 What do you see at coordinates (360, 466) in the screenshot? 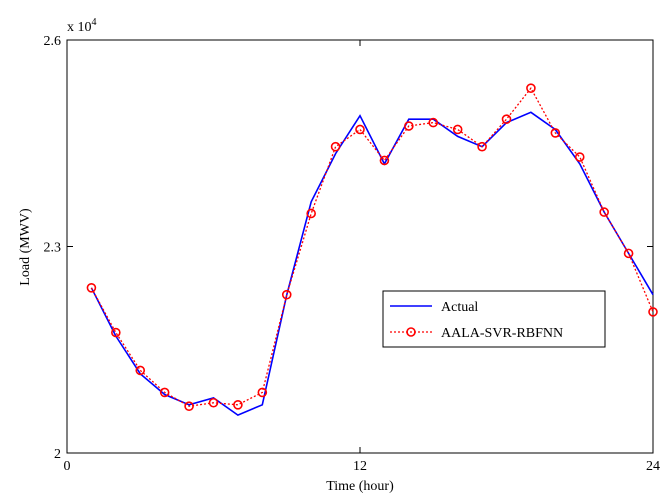
I see `x-tick-label: 12` at bounding box center [360, 466].